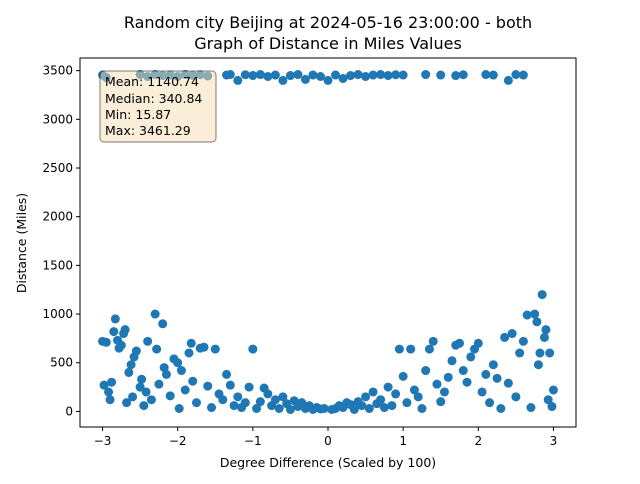 This screenshot has width=640, height=484. What do you see at coordinates (328, 462) in the screenshot?
I see `x-axis-label: Degree Difference (Scaled by 100)` at bounding box center [328, 462].